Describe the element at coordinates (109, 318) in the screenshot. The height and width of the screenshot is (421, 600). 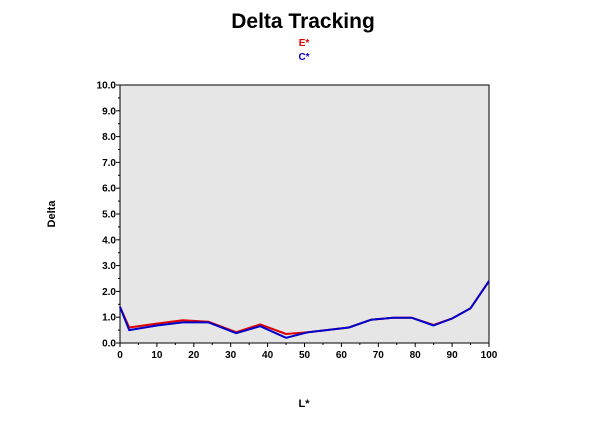
I see `y-tick-label: 1.0` at that location.